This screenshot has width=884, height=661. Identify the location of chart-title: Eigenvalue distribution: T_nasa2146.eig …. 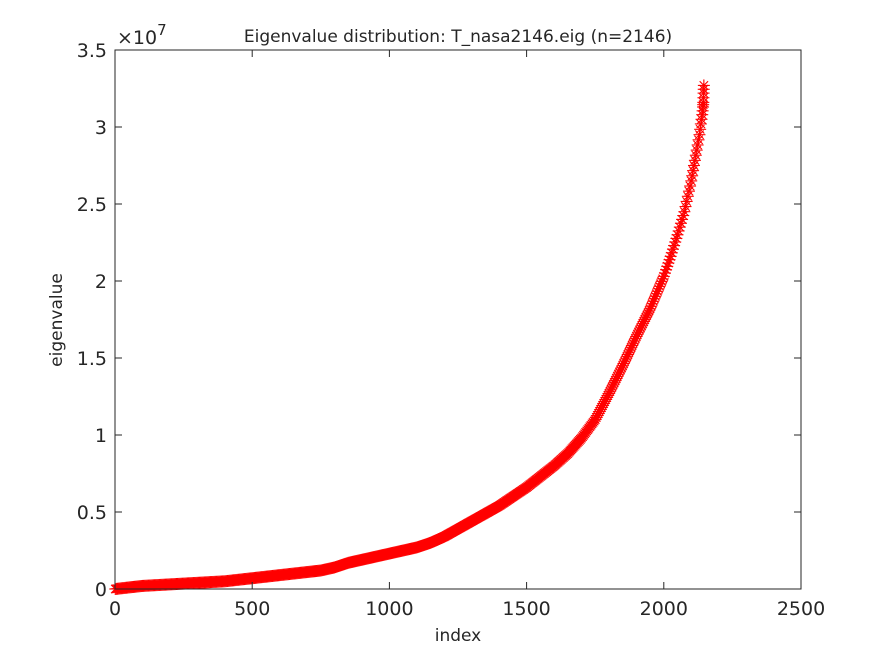
(458, 37).